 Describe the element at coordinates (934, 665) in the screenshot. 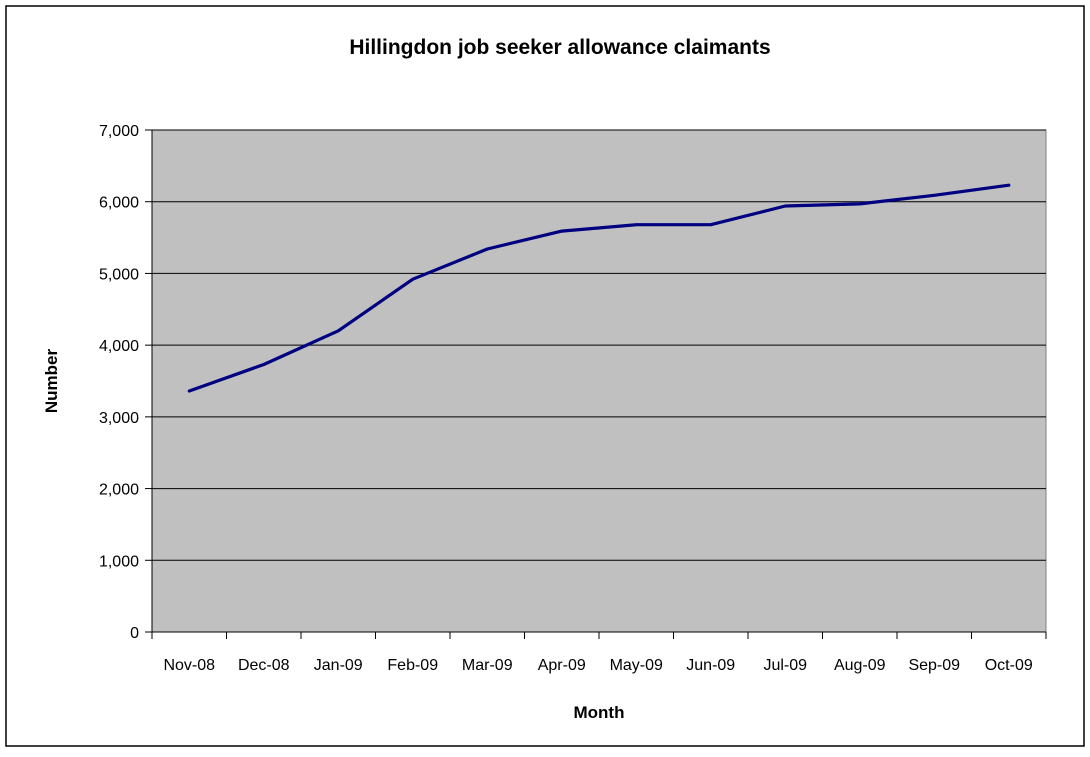

I see `x-tick-label: Sep-09` at that location.